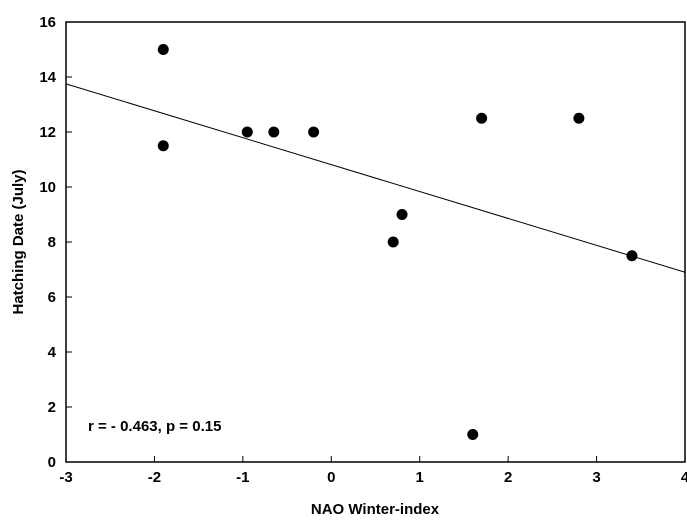 This screenshot has height=520, width=687. I want to click on y-tick-label: 6, so click(52, 297).